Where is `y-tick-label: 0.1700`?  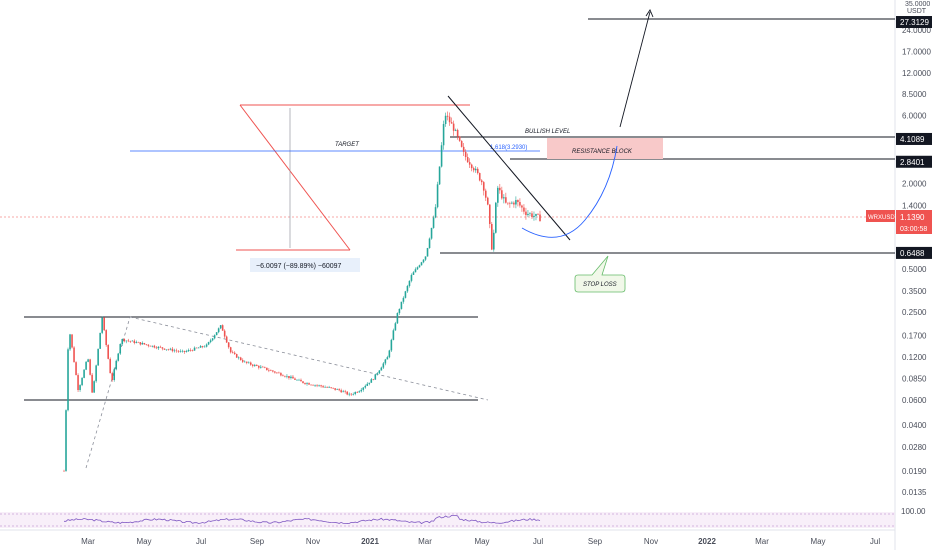
y-tick-label: 0.1700 is located at coordinates (914, 336).